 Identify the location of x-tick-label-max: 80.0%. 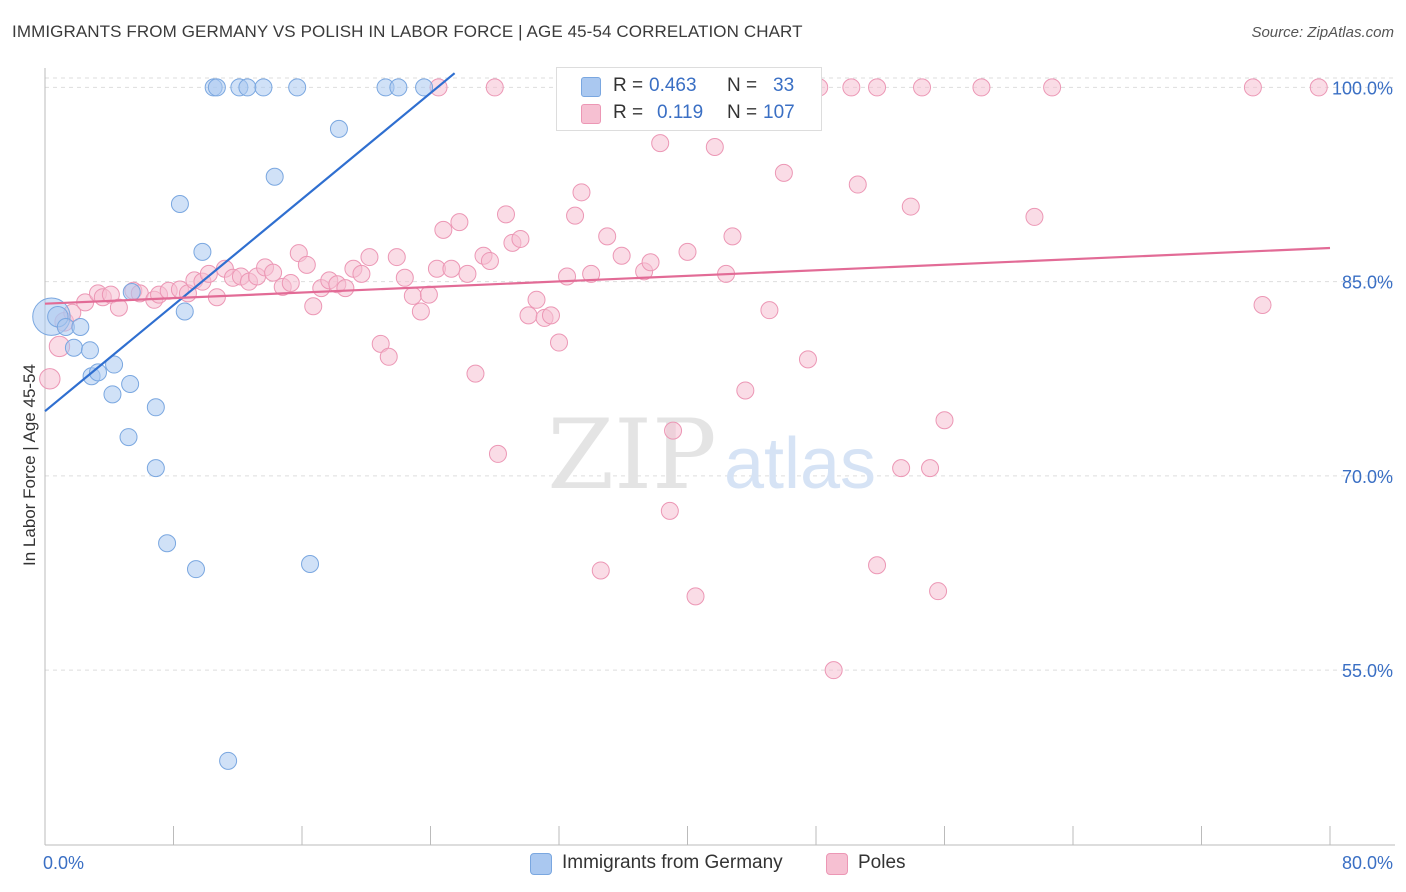
(1367, 863).